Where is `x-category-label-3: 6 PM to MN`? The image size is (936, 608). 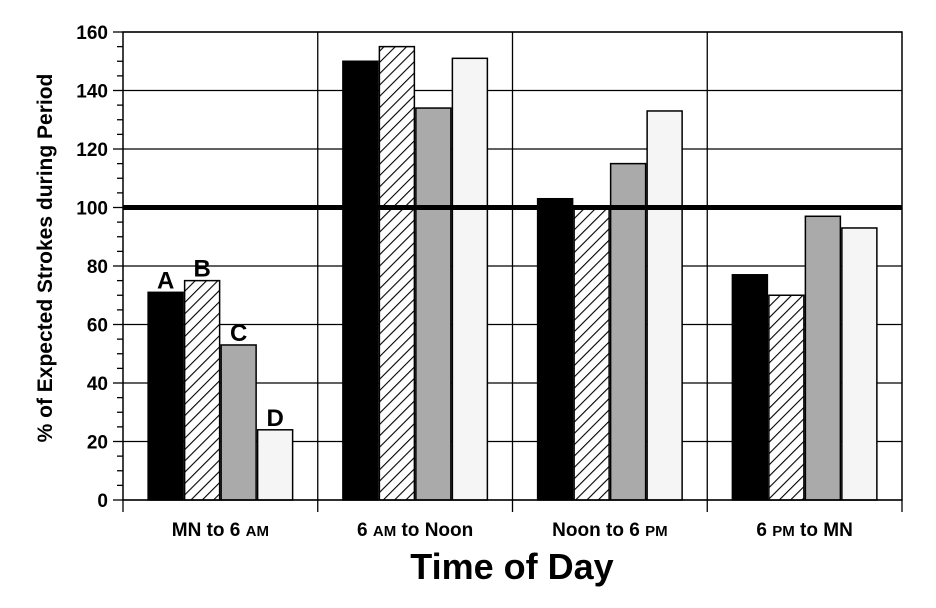 x-category-label-3: 6 PM to MN is located at coordinates (804, 530).